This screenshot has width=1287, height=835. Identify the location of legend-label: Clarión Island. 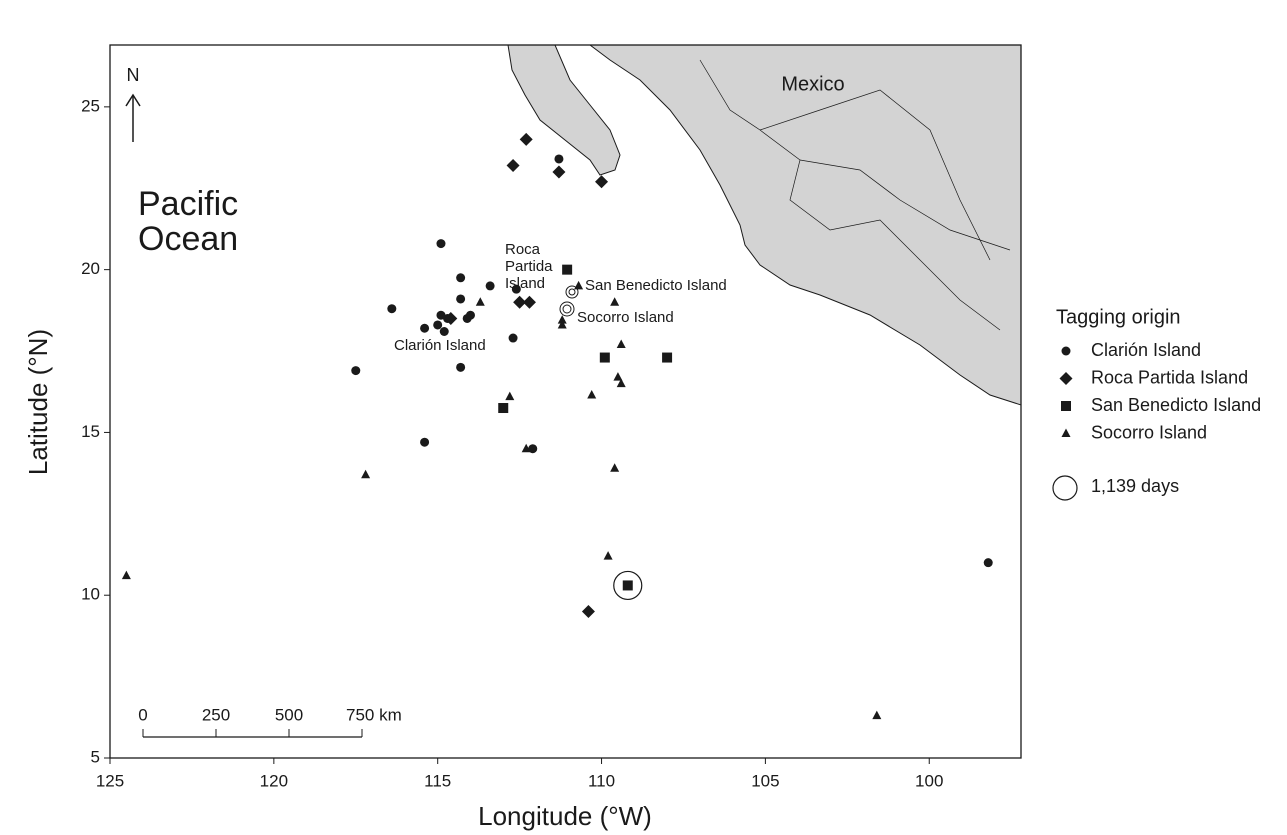
(1146, 350).